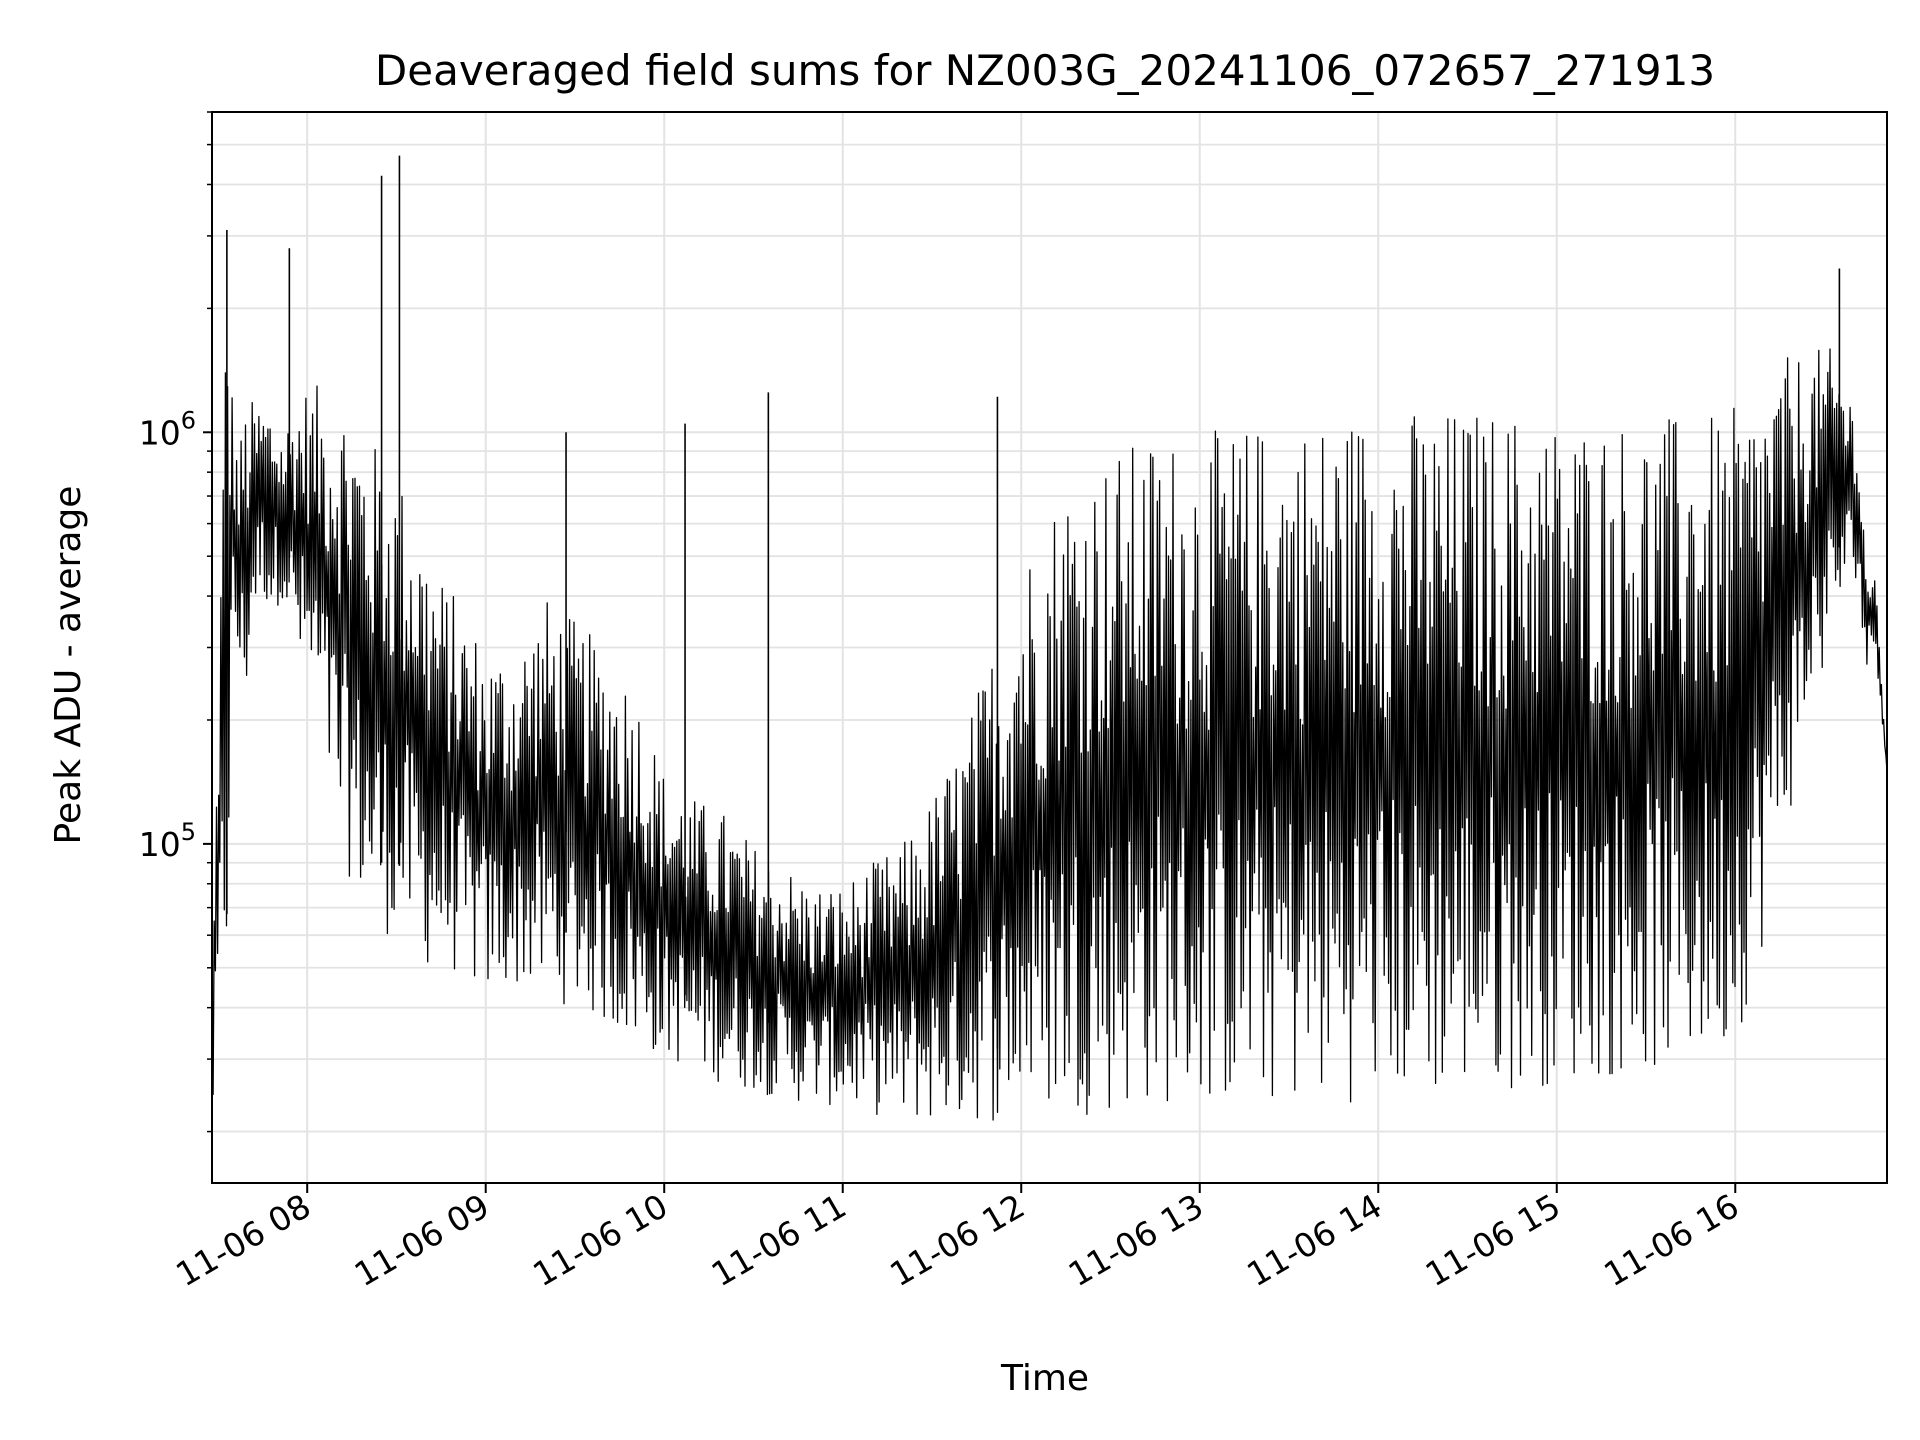 The height and width of the screenshot is (1440, 1920). I want to click on y-tick-label-exponent: 6, so click(188, 420).